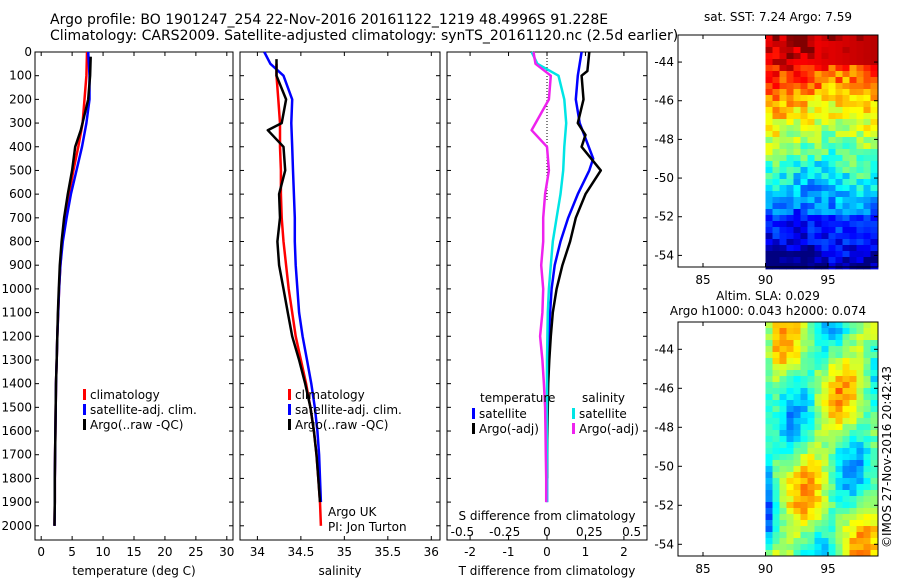 The image size is (900, 580). What do you see at coordinates (330, 395) in the screenshot?
I see `legend-label: climatology` at bounding box center [330, 395].